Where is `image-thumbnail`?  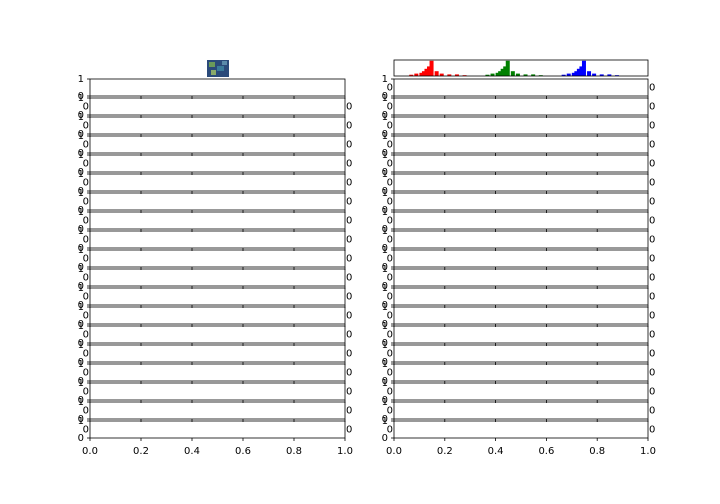 image-thumbnail is located at coordinates (218, 68).